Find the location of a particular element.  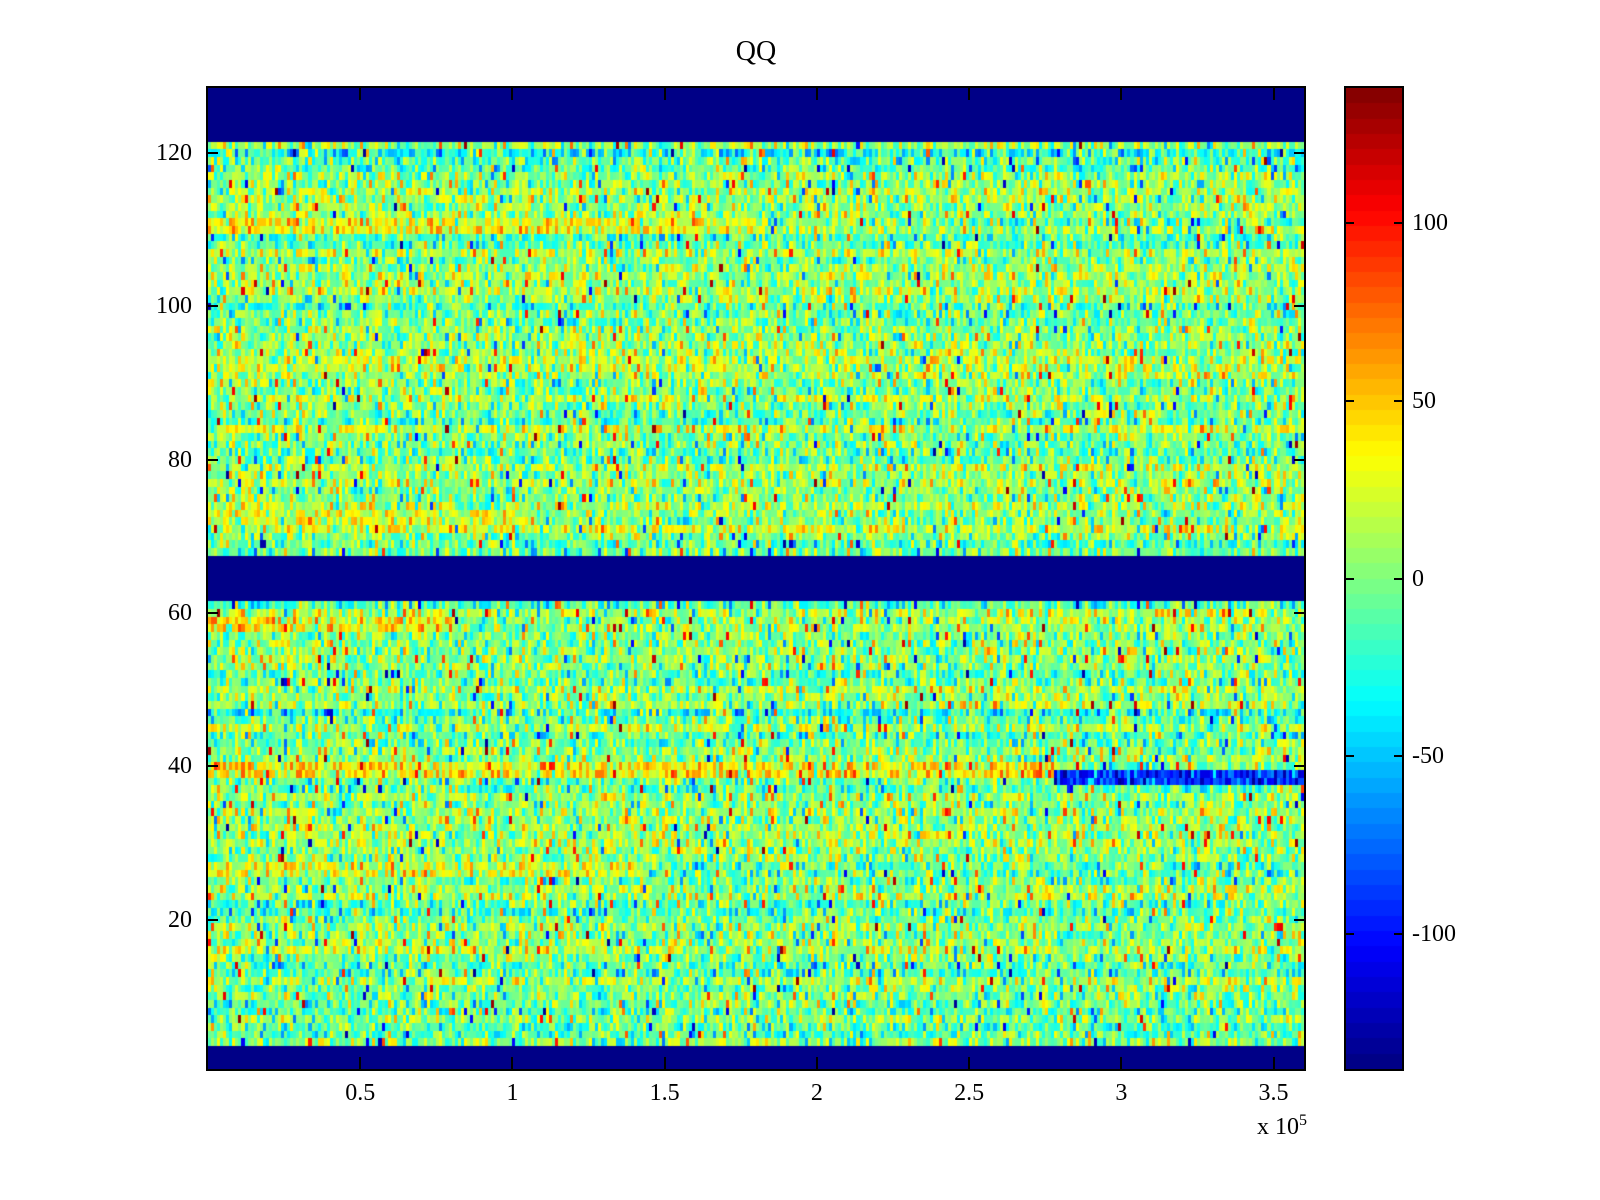

colorbar is located at coordinates (1374, 578).